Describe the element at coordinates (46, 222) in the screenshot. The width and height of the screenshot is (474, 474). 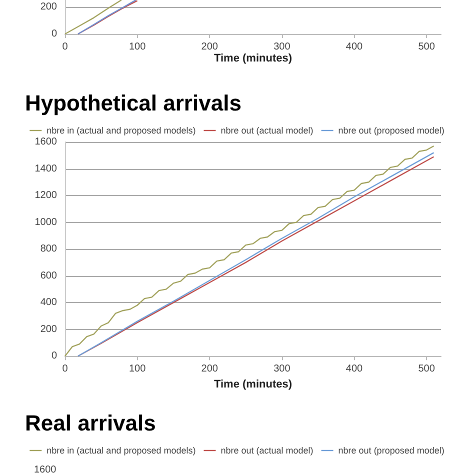
I see `y-tick-label: 1000` at that location.